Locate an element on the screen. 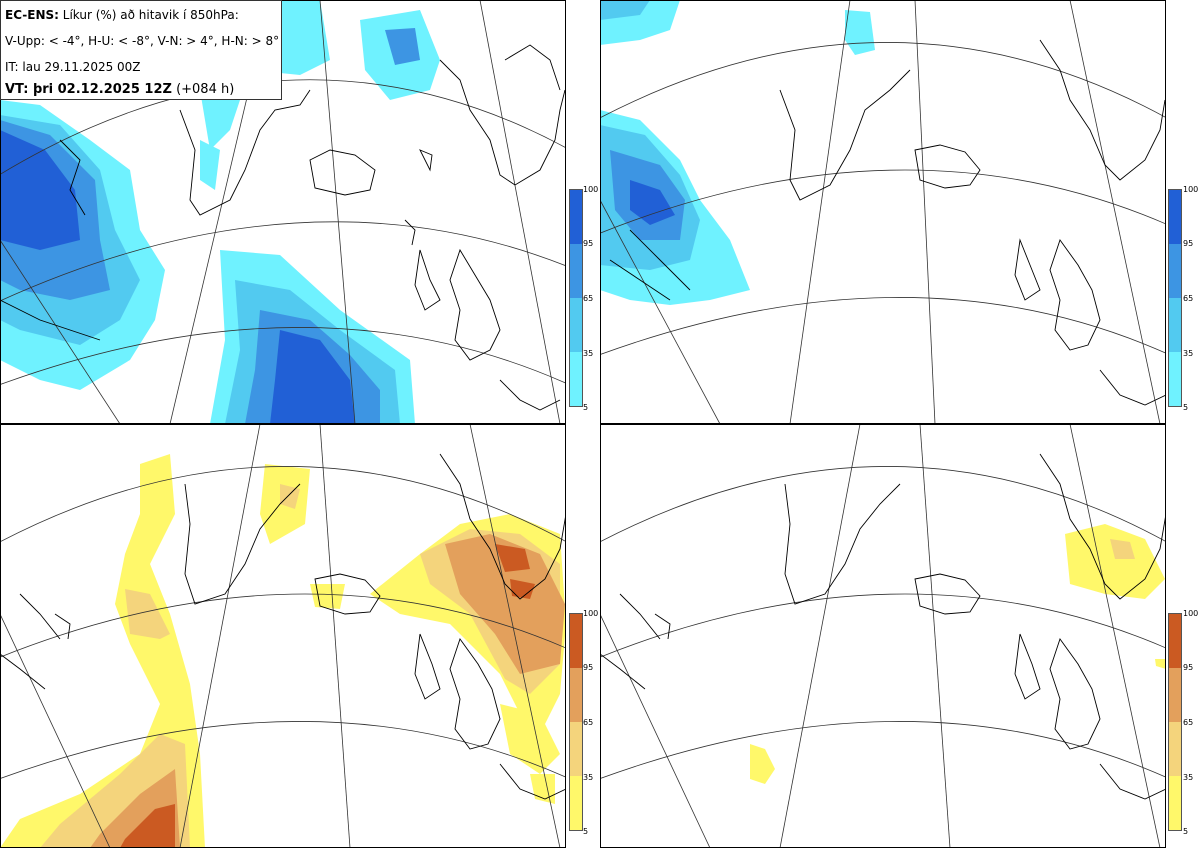 The width and height of the screenshot is (1200, 848). valid-time-label: VT: þri 02.12.2025 12Z is located at coordinates (88, 89).